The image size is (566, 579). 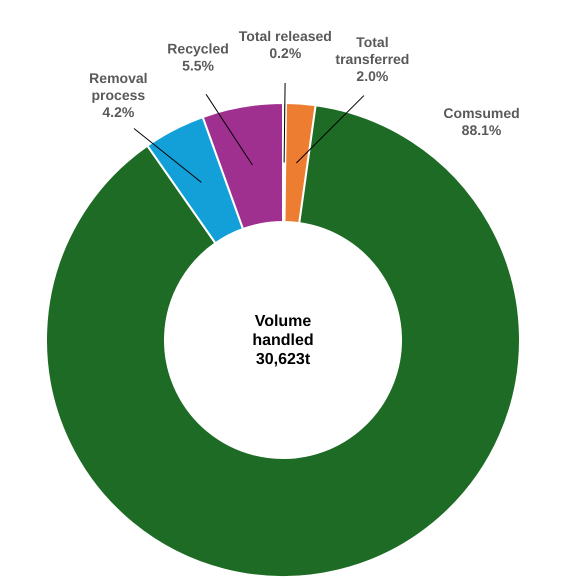 I want to click on slice-label: Comsumed, so click(x=481, y=112).